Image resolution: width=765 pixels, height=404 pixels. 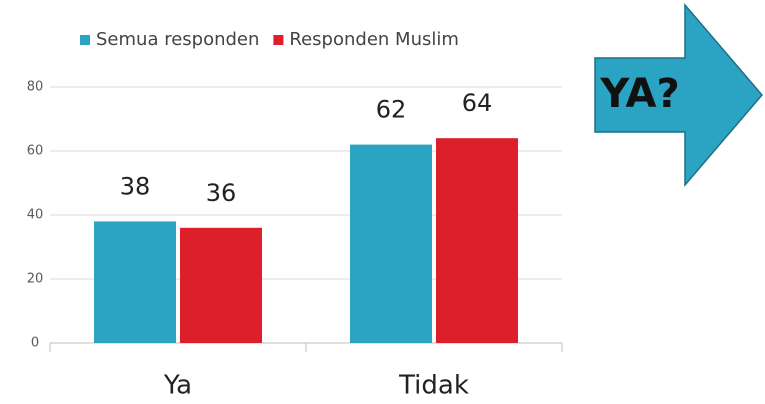 What do you see at coordinates (35, 343) in the screenshot?
I see `y-tick-label: 0` at bounding box center [35, 343].